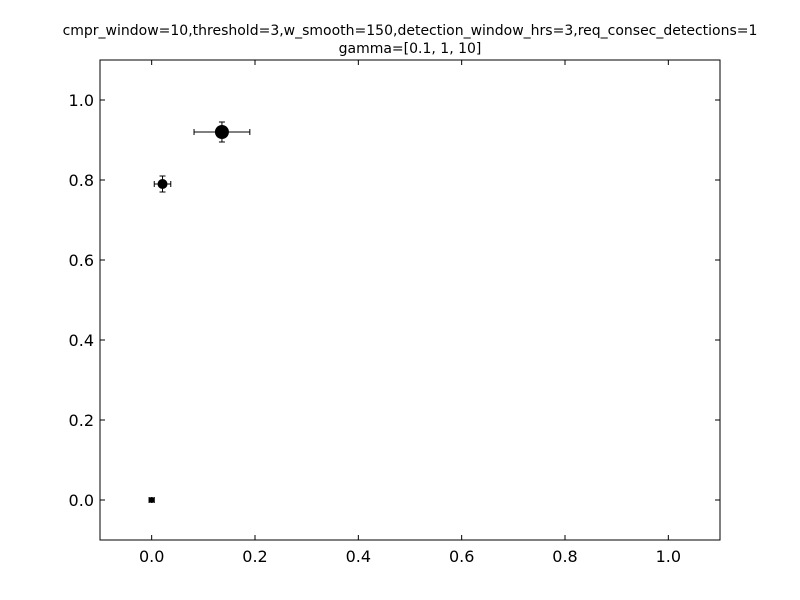 Image resolution: width=800 pixels, height=600 pixels. I want to click on data-points, so click(199, 312).